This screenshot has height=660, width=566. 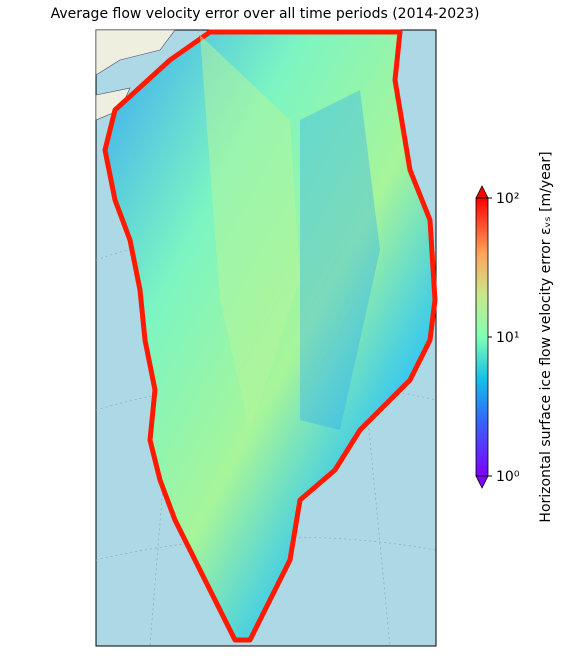 What do you see at coordinates (508, 477) in the screenshot?
I see `tick-label: 10⁰` at bounding box center [508, 477].